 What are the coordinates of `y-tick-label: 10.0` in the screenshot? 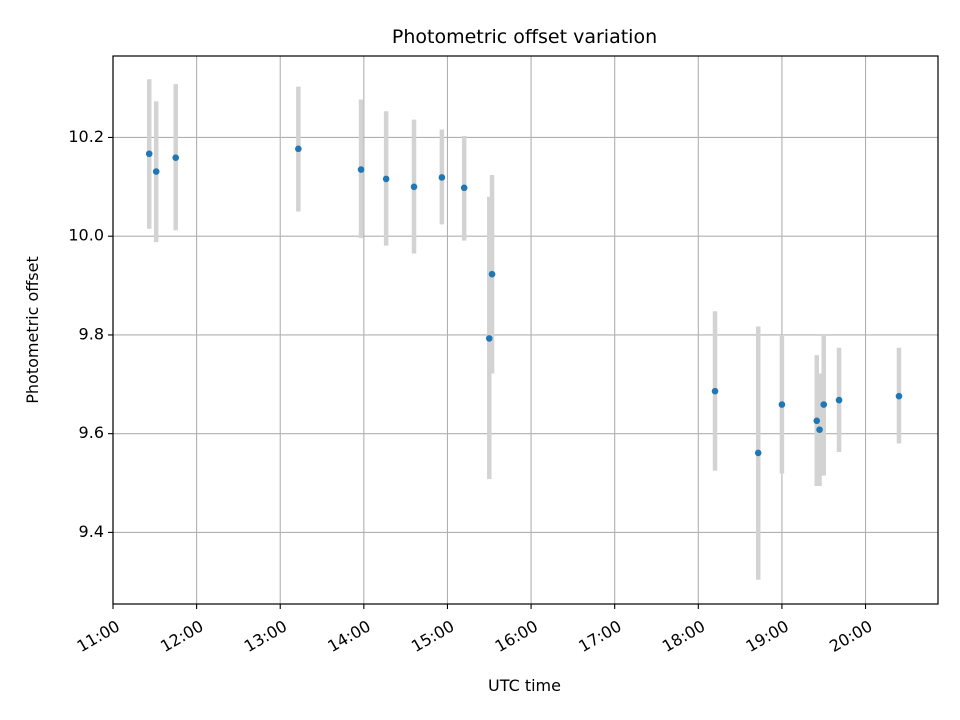 It's located at (86, 235).